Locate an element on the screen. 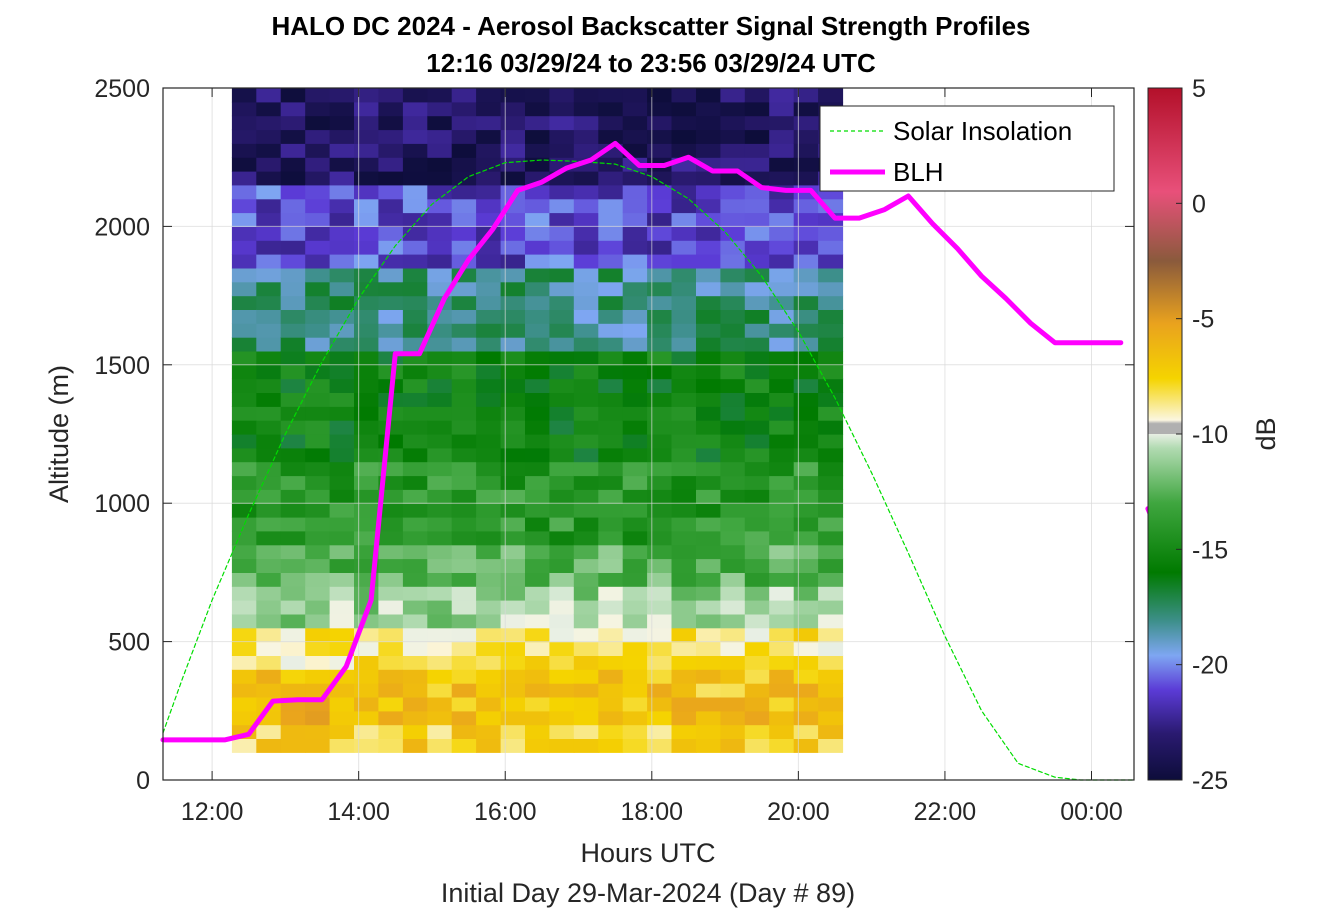 The height and width of the screenshot is (911, 1343). colorbar-tick-label: -5 is located at coordinates (1203, 320).